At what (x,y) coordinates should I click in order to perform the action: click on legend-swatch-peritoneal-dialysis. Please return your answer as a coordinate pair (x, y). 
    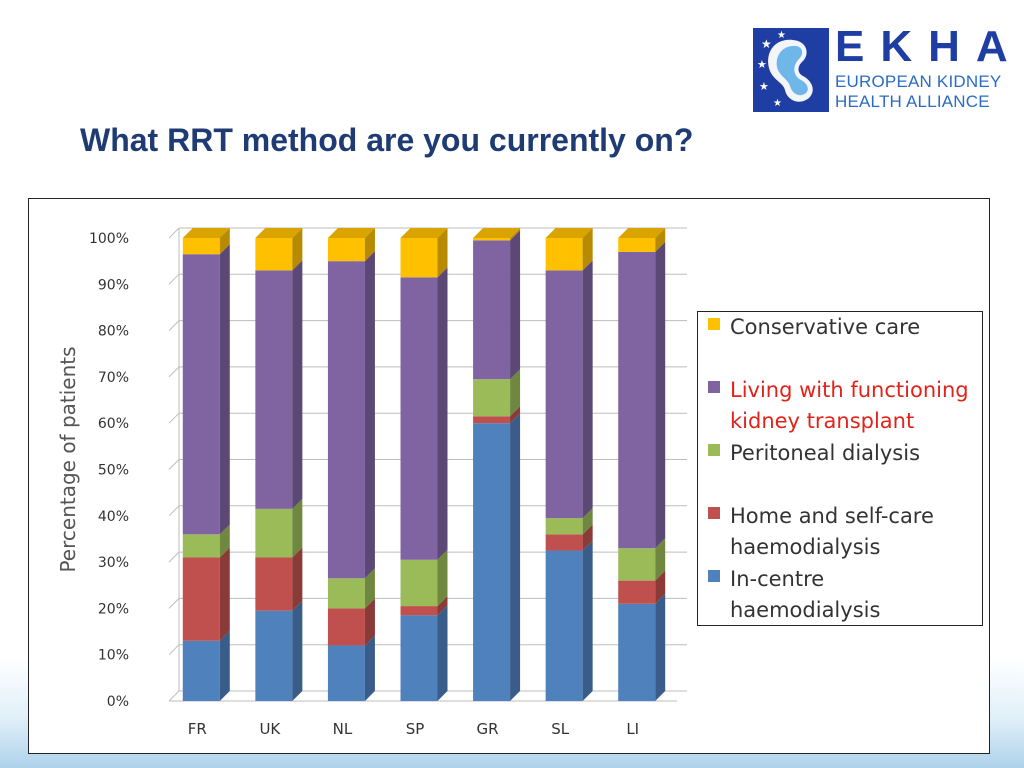
    Looking at the image, I should click on (714, 450).